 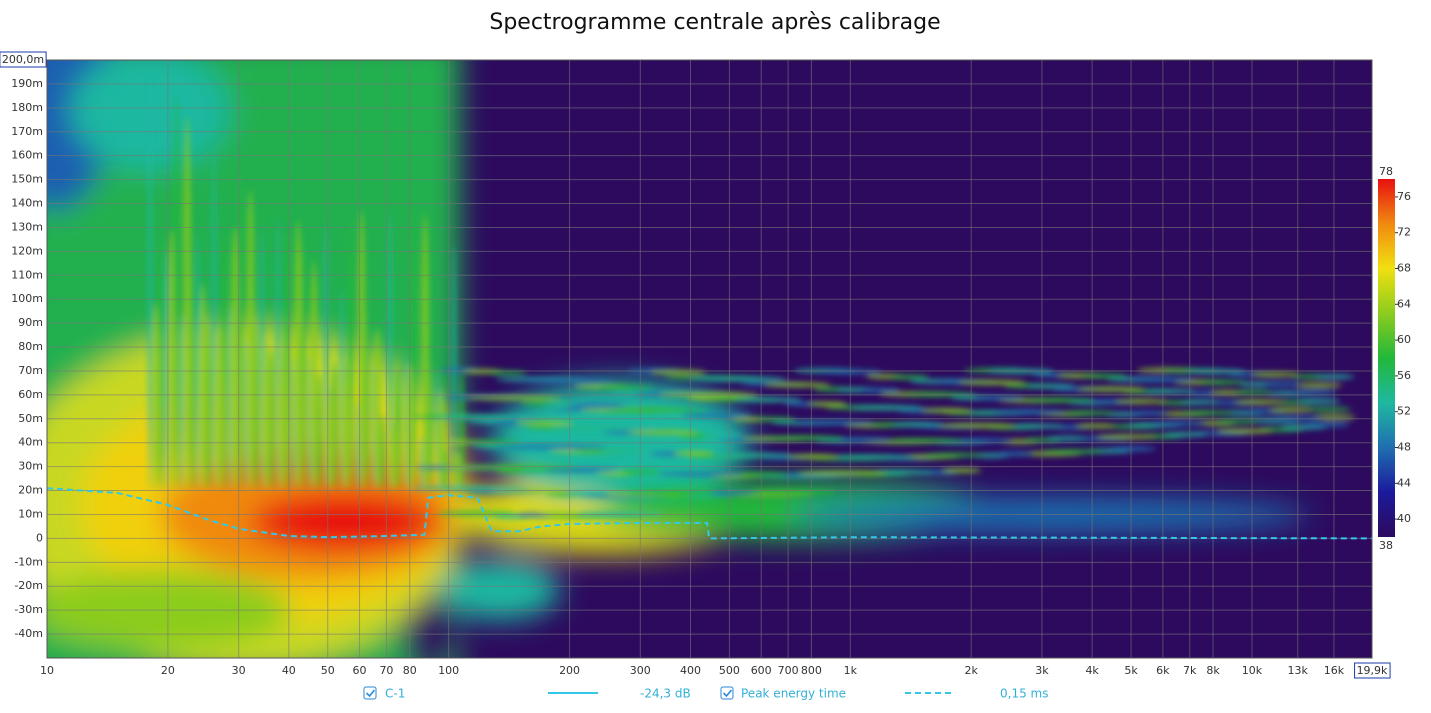 I want to click on colorbar-tick-label: 64, so click(x=1404, y=303).